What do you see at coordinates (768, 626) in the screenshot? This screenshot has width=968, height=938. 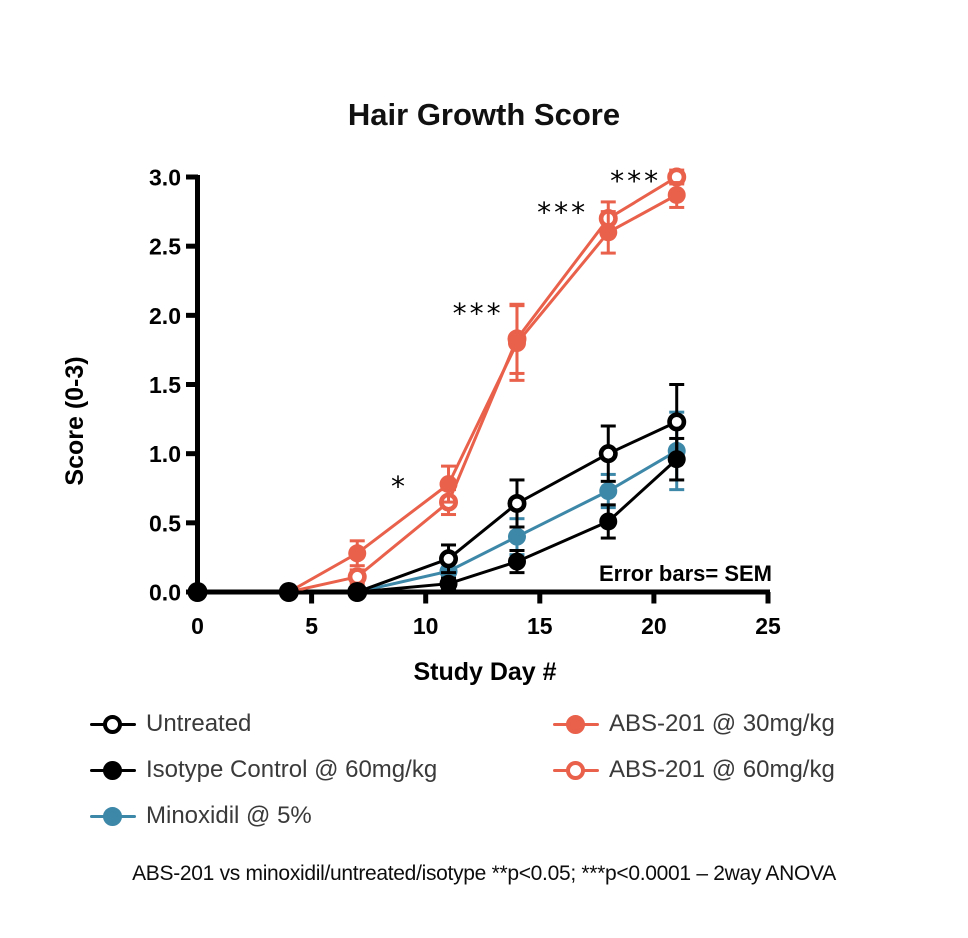 I see `x-tick-label: 25` at bounding box center [768, 626].